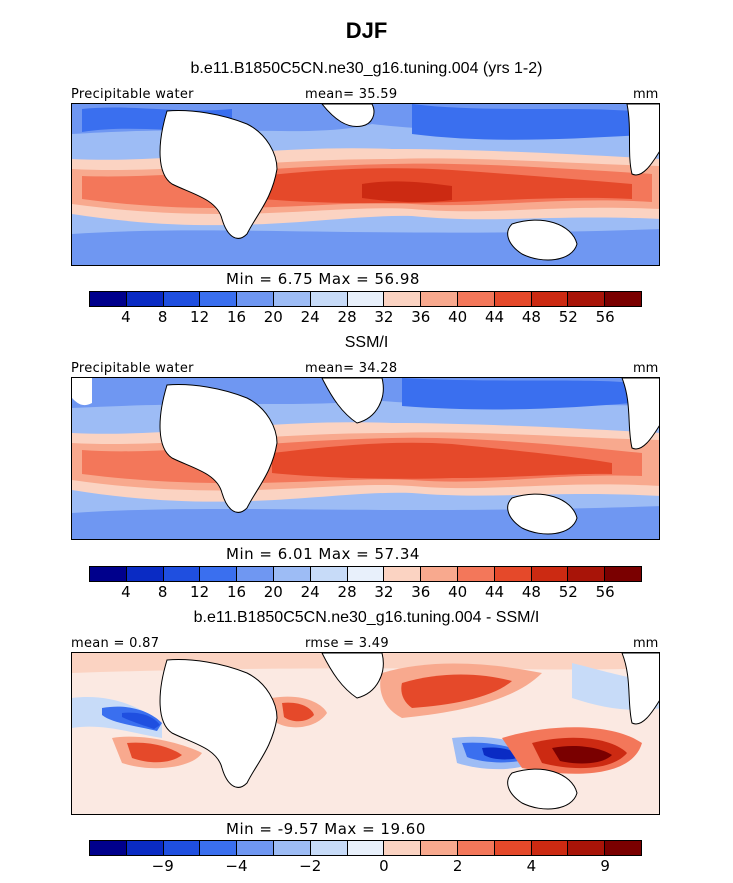  I want to click on panel1-map, so click(365, 184).